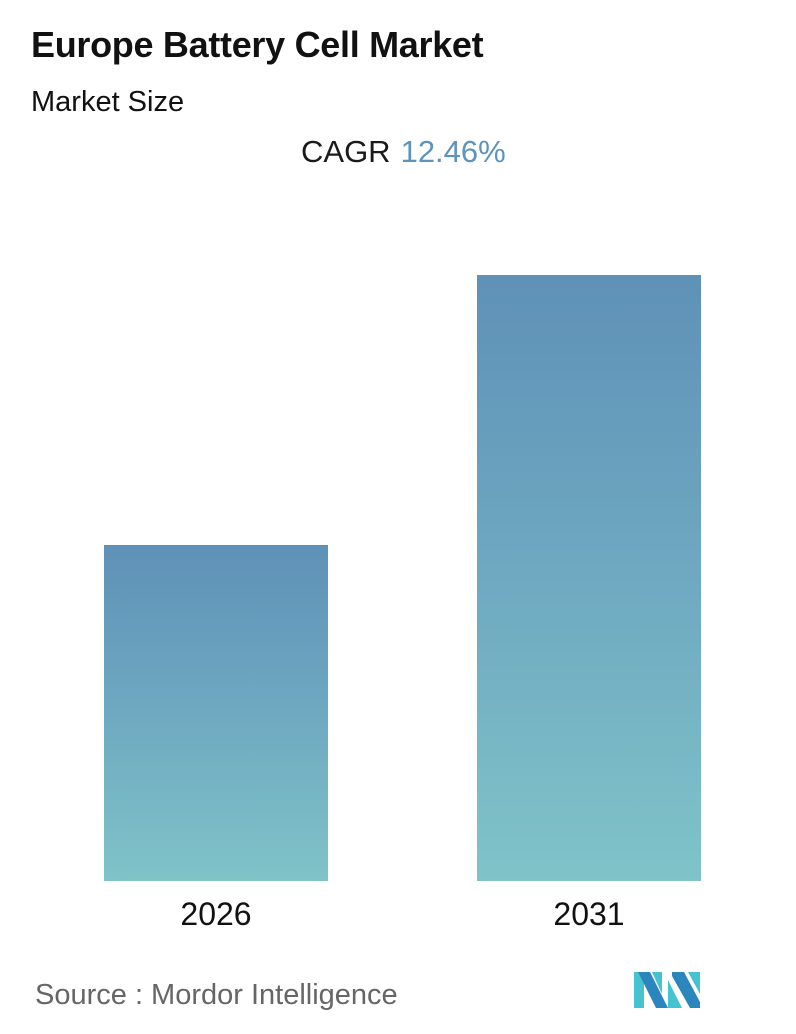  What do you see at coordinates (216, 995) in the screenshot?
I see `source-text: Source : Mordor Intelligence` at bounding box center [216, 995].